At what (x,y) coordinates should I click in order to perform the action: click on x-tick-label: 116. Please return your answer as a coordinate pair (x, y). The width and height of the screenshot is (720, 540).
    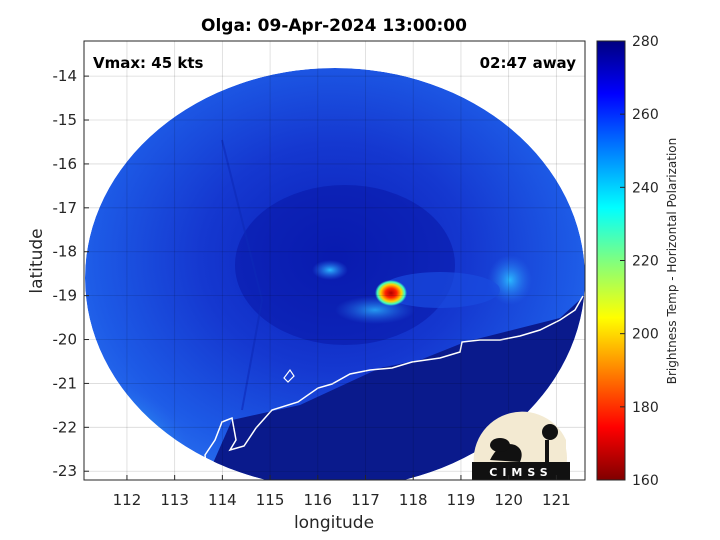
    Looking at the image, I should click on (317, 500).